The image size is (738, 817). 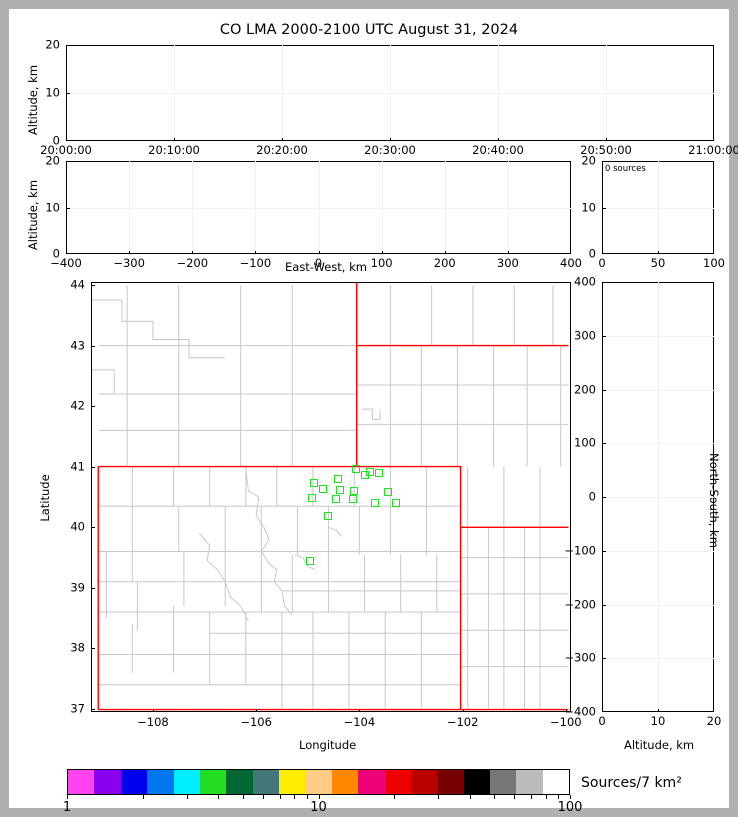 What do you see at coordinates (462, 722) in the screenshot?
I see `map-x-tick-label: −102` at bounding box center [462, 722].